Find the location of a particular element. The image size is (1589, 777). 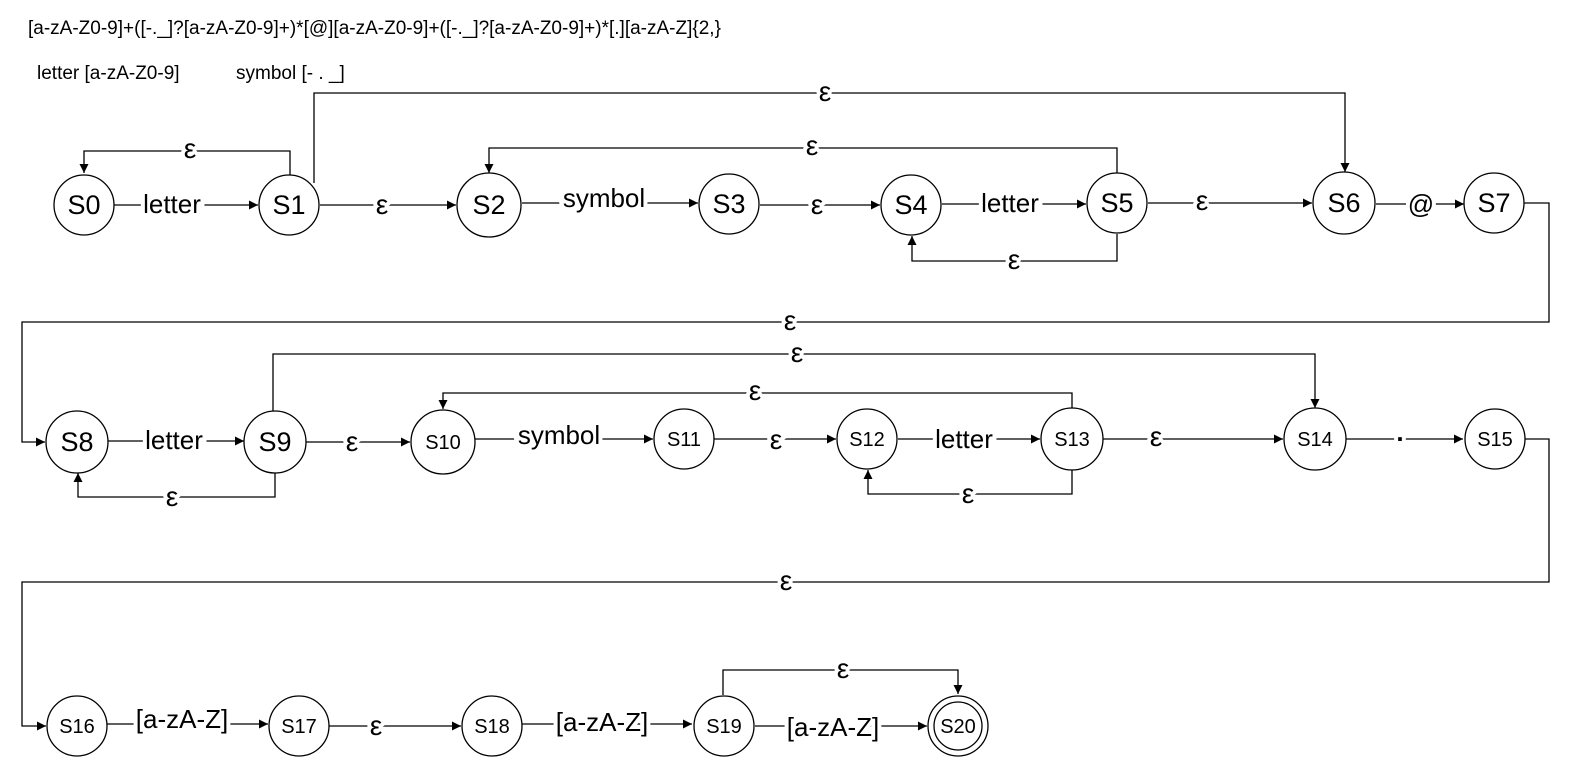

edge-s13-s12 is located at coordinates (968, 482).